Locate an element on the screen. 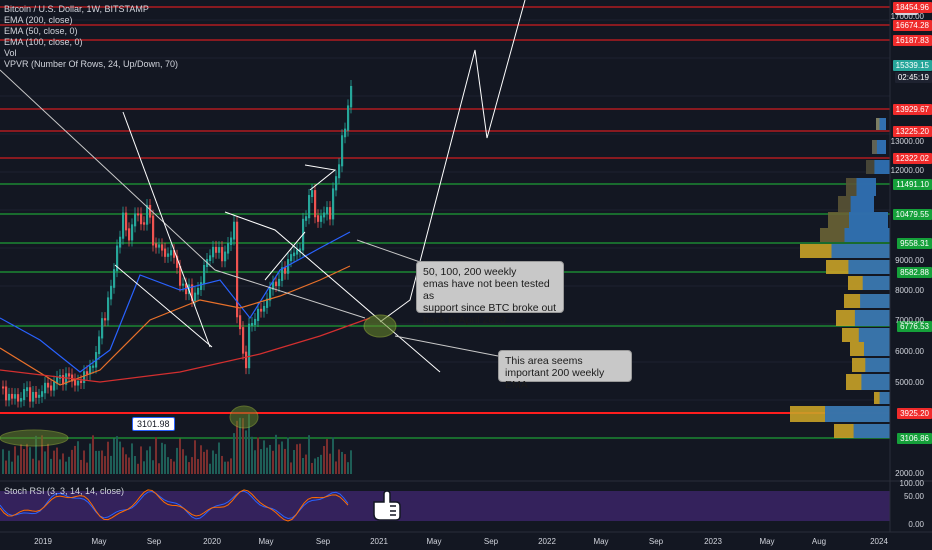  price-level-tag: 13225.20 is located at coordinates (912, 131).